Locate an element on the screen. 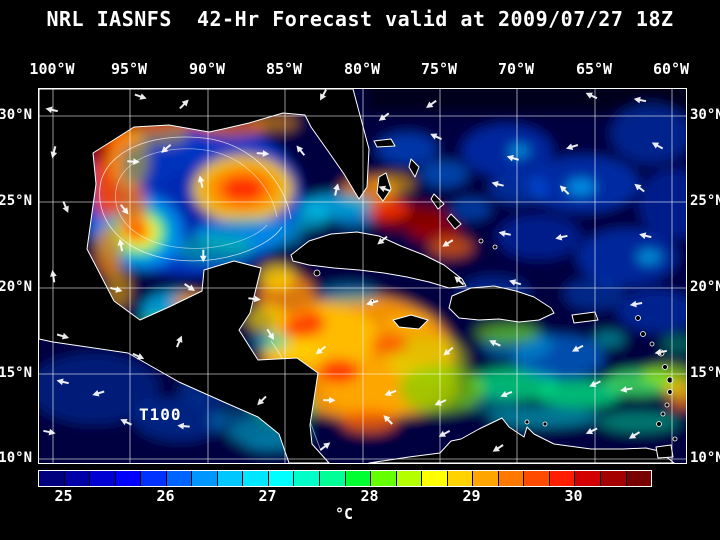 The image size is (720, 540). latitude-tick-label: 20°N is located at coordinates (16, 287).